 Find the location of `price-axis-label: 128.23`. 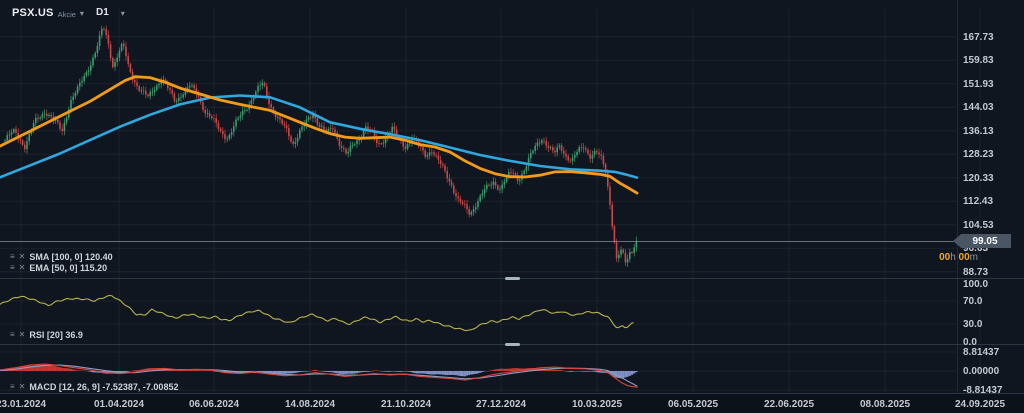

price-axis-label: 128.23 is located at coordinates (978, 155).